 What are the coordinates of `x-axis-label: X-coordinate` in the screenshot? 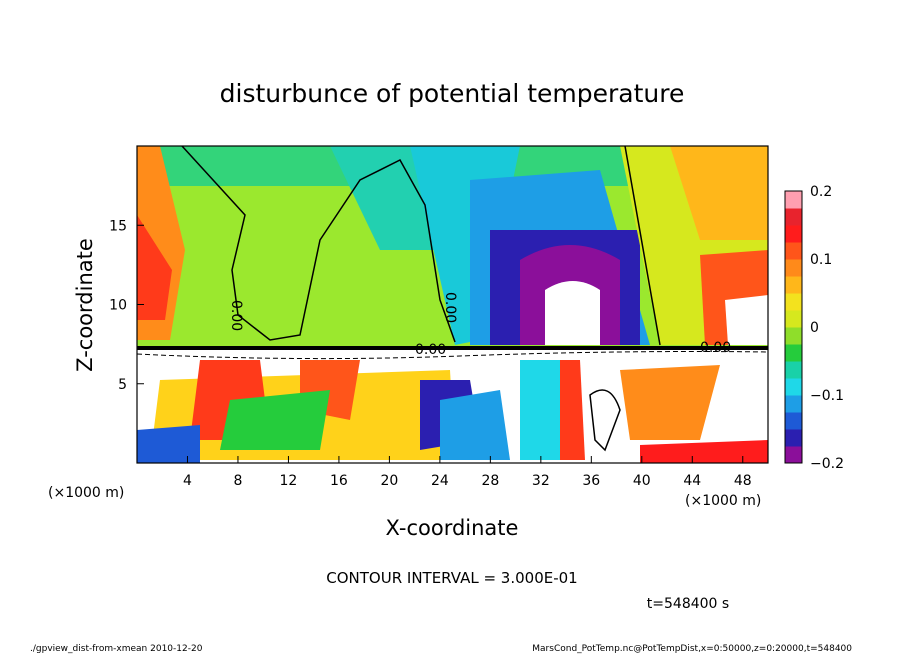 It's located at (452, 528).